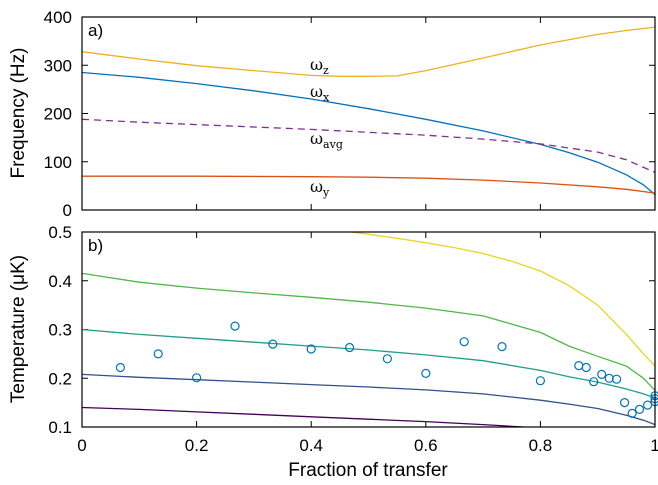 This screenshot has height=485, width=658. What do you see at coordinates (95, 245) in the screenshot?
I see `panel-b-tag: b)` at bounding box center [95, 245].